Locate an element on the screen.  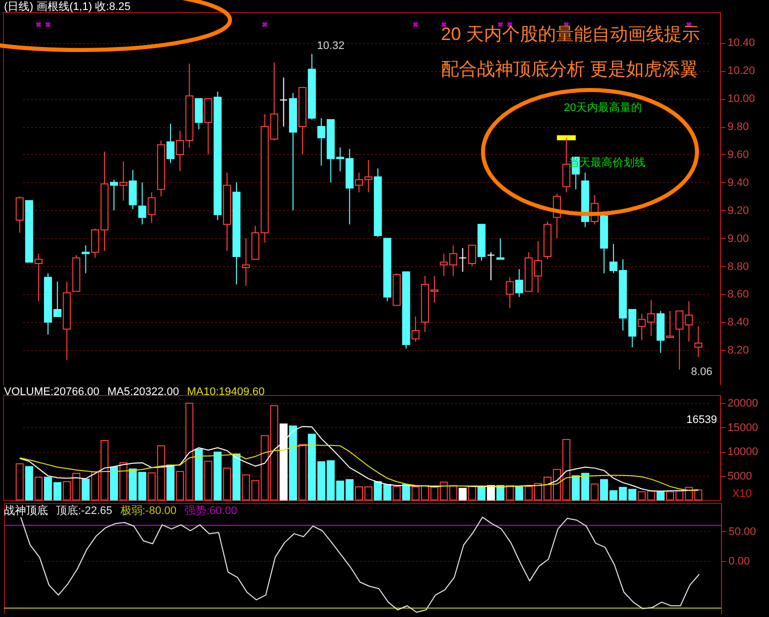
y-tick-label: 8.40 is located at coordinates (738, 322).